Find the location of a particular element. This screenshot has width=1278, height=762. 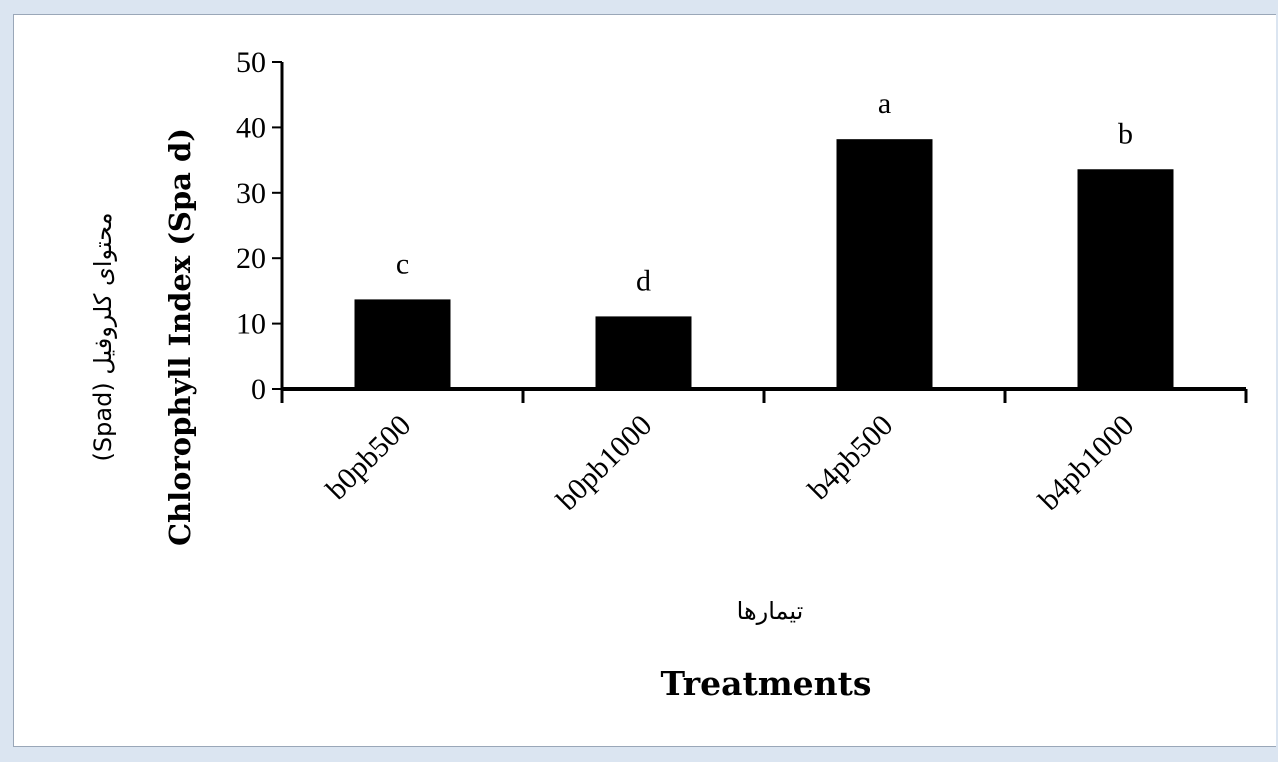

data-label-b0pb1000: d is located at coordinates (643, 280).